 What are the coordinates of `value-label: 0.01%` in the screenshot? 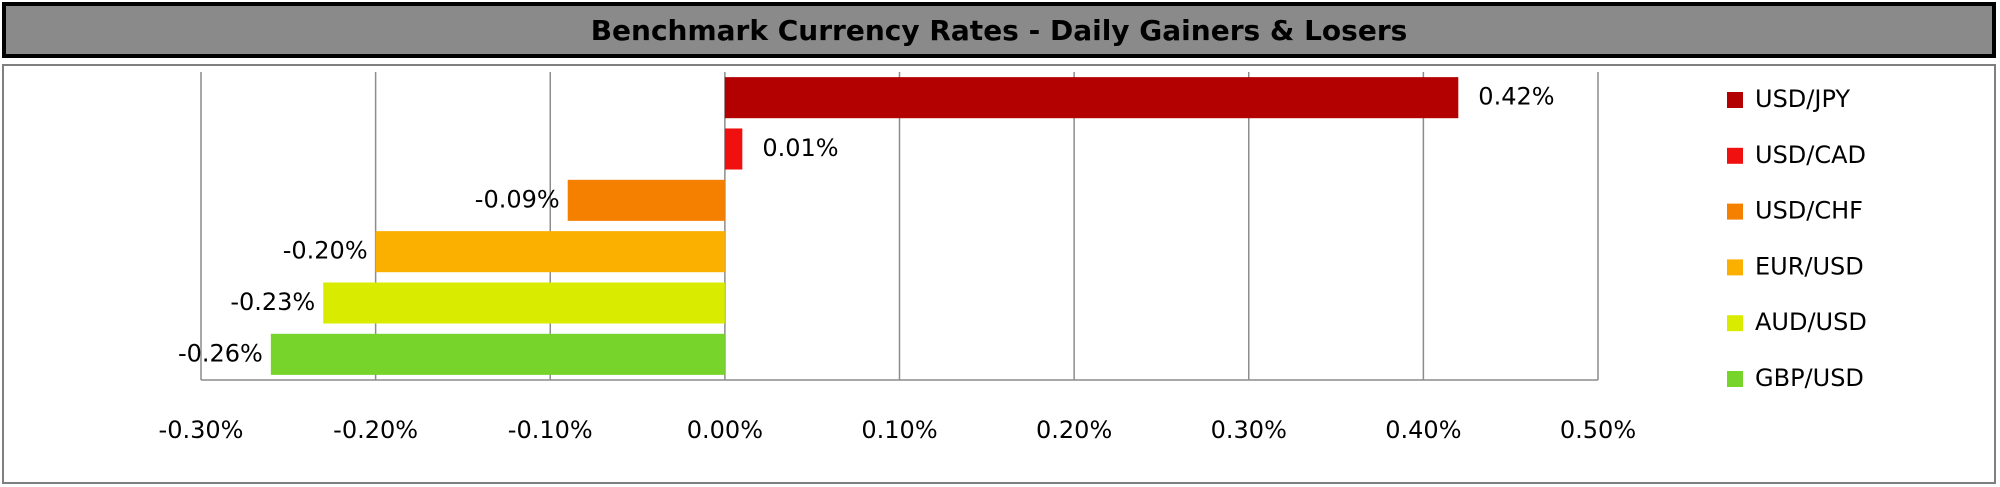 It's located at (800, 148).